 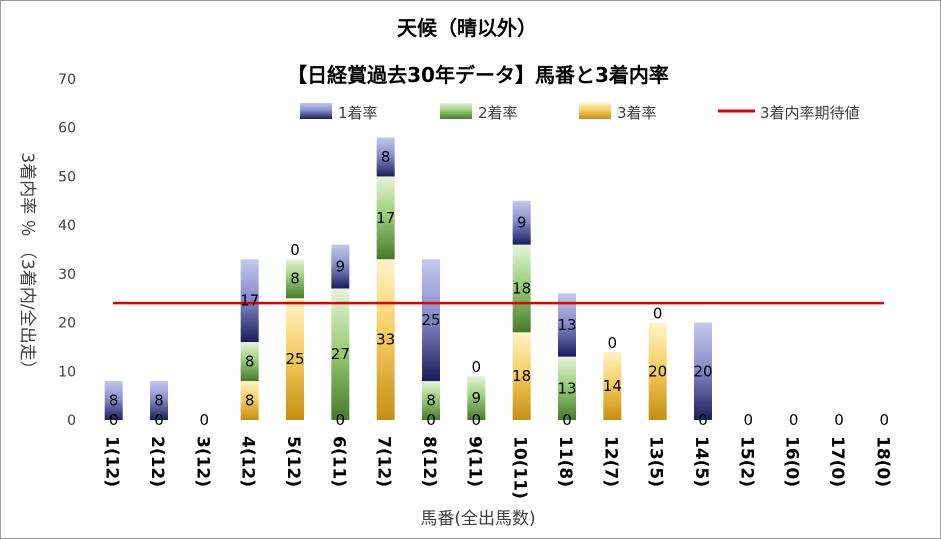 I want to click on x-tick-label: 3(12), so click(x=202, y=461).